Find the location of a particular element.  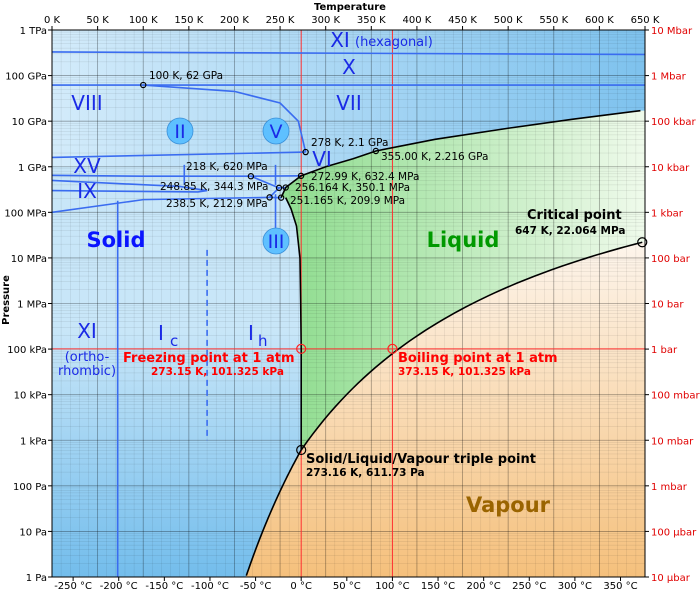

phase-label-ic-sub: c is located at coordinates (174, 341).